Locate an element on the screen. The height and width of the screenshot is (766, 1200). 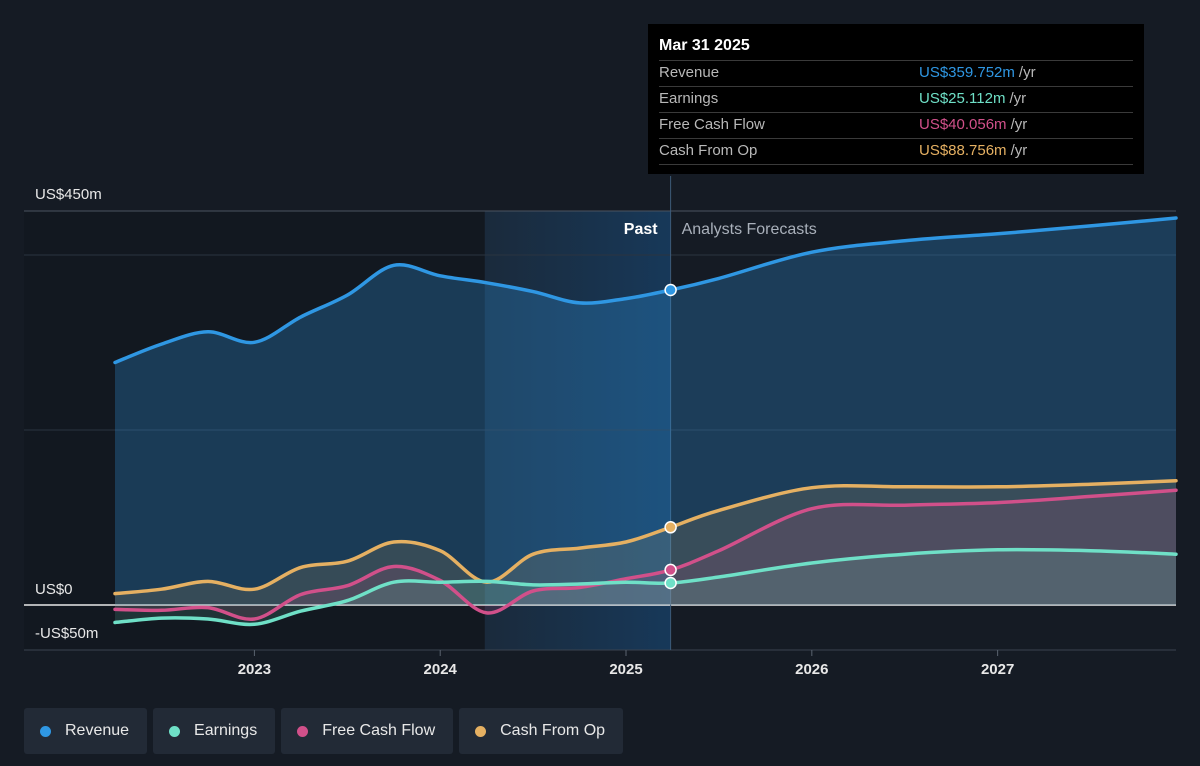
legend-item-earnings: Earnings is located at coordinates (214, 731).